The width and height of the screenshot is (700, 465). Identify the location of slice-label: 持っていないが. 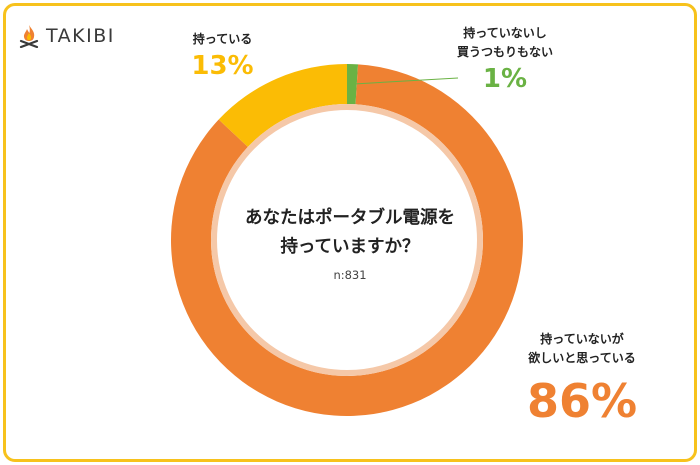
(582, 339).